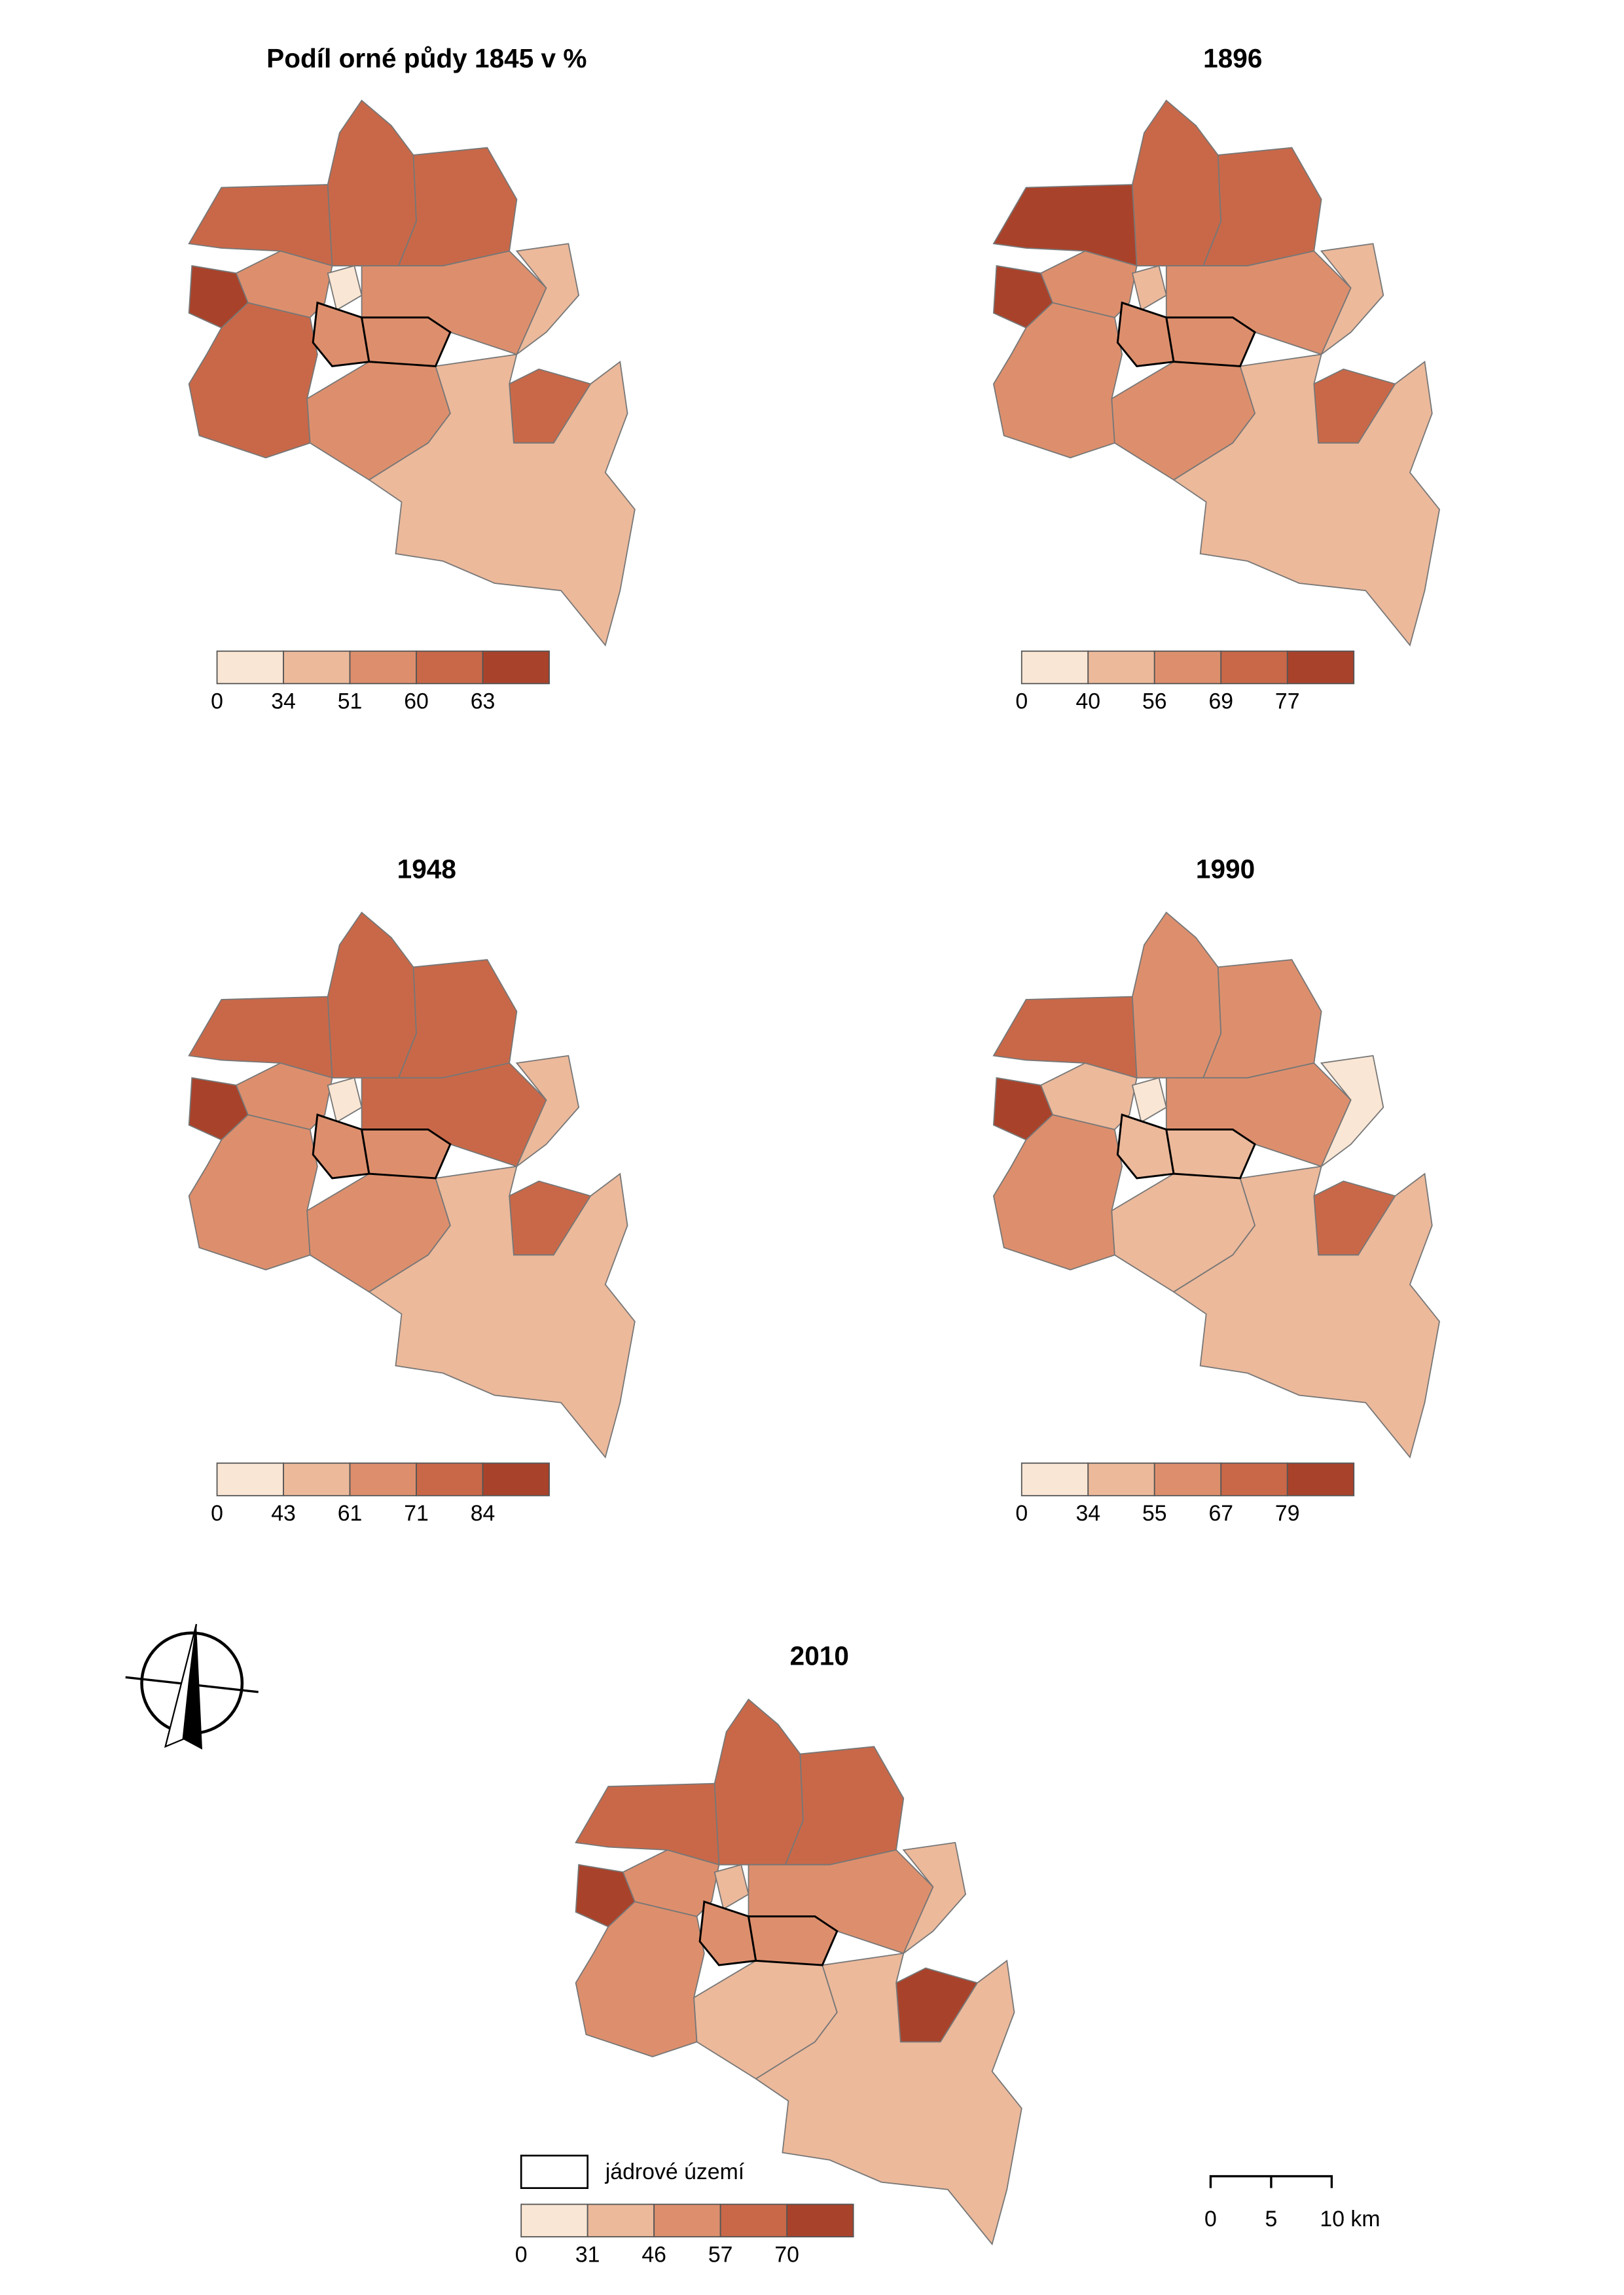 The width and height of the screenshot is (1624, 2295). I want to click on north-arrow, so click(192, 1687).